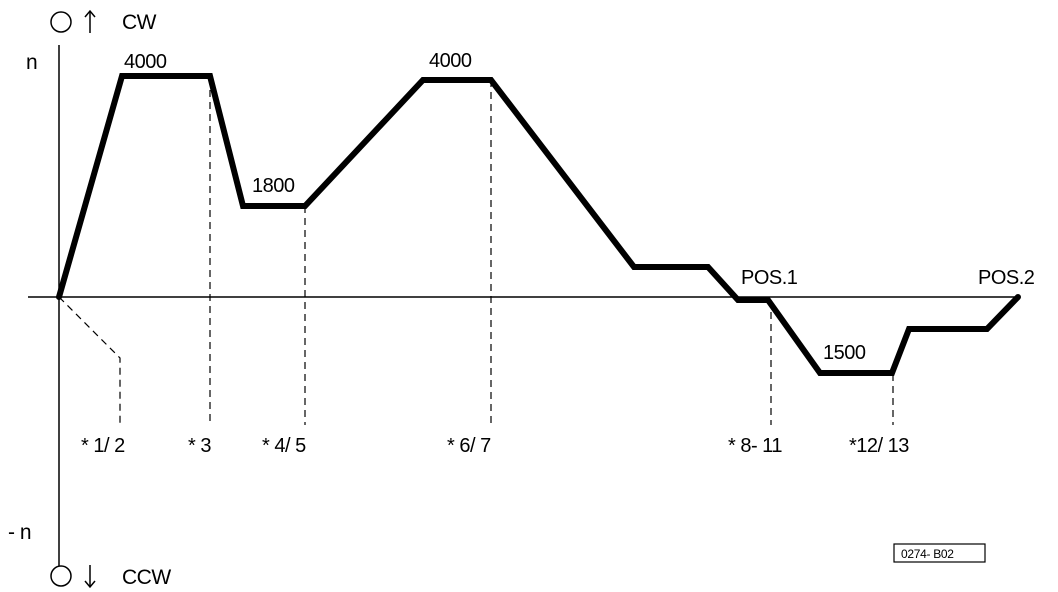  I want to click on position-label-pos2: POS.2, so click(1006, 278).